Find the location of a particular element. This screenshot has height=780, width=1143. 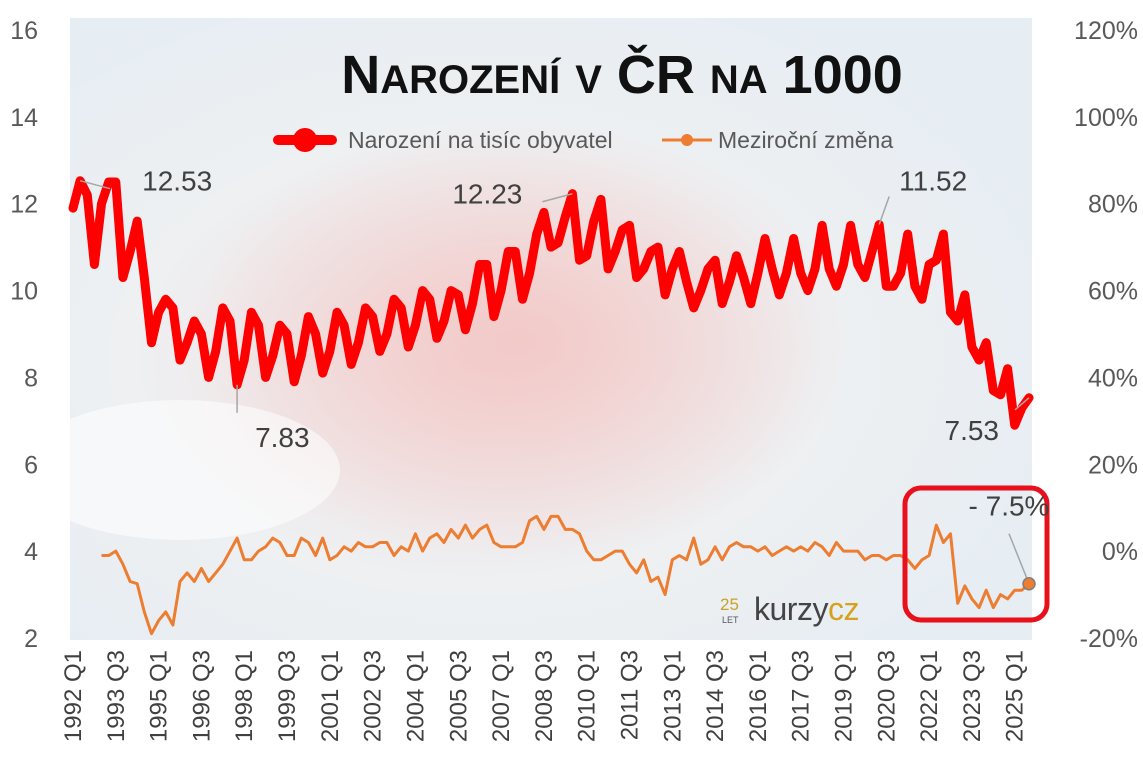

x-tick-label: 2007 Q1 is located at coordinates (501, 696).